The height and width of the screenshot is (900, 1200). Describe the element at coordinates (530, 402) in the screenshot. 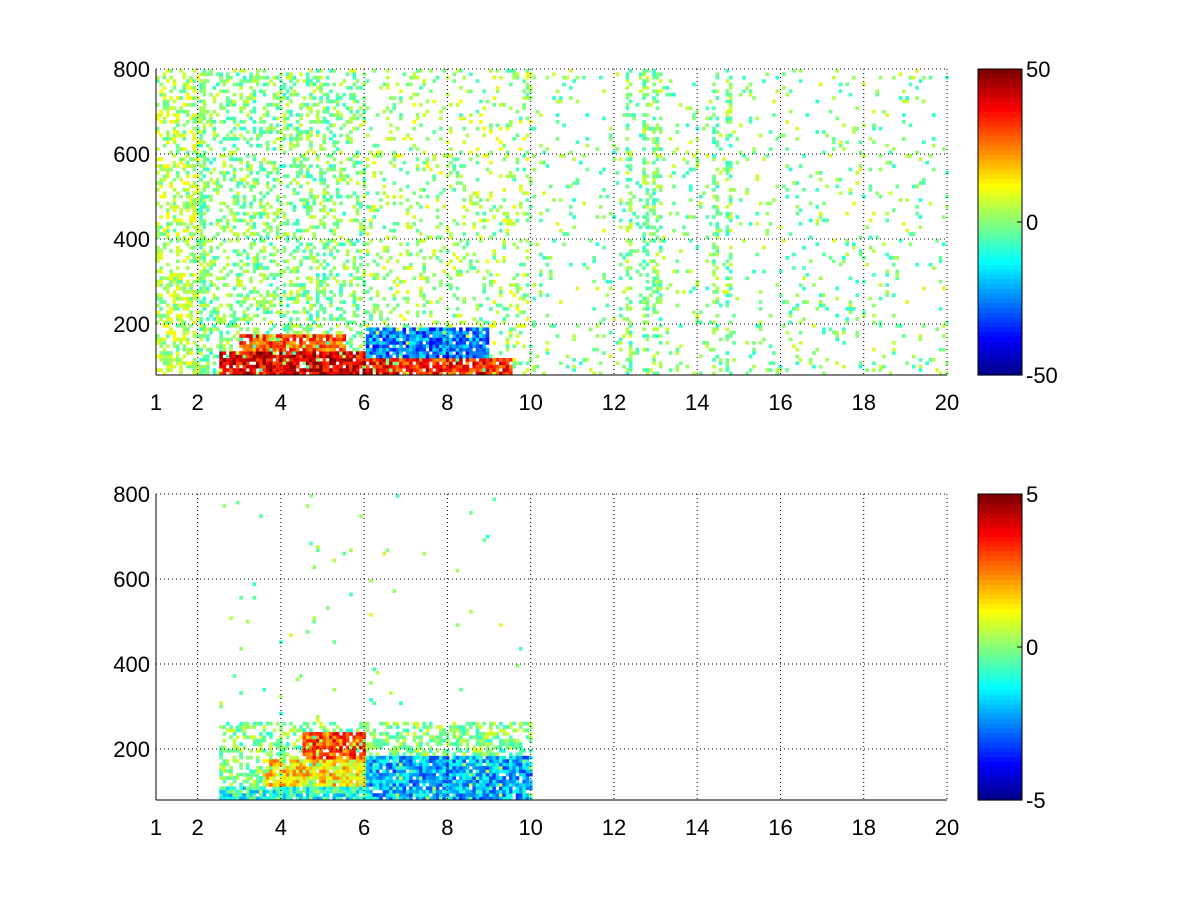

I see `x-tick-label: 10` at that location.